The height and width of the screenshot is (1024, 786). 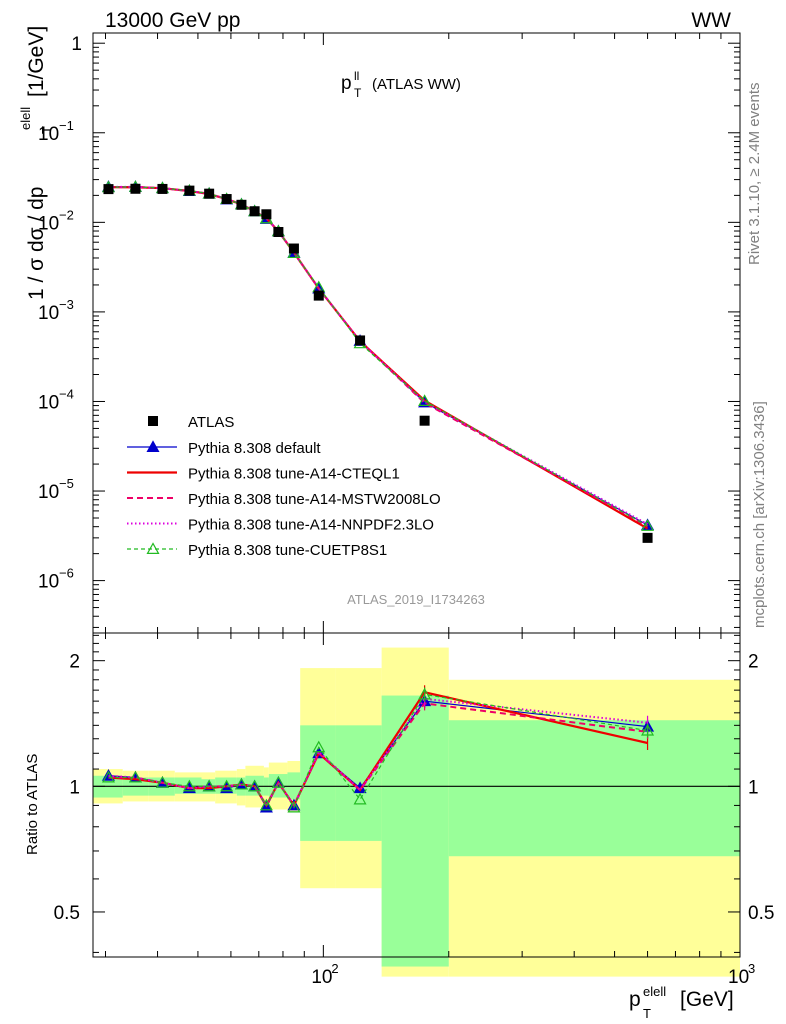 I want to click on plot-title: p ll T (ATLAS WW), so click(x=401, y=84).